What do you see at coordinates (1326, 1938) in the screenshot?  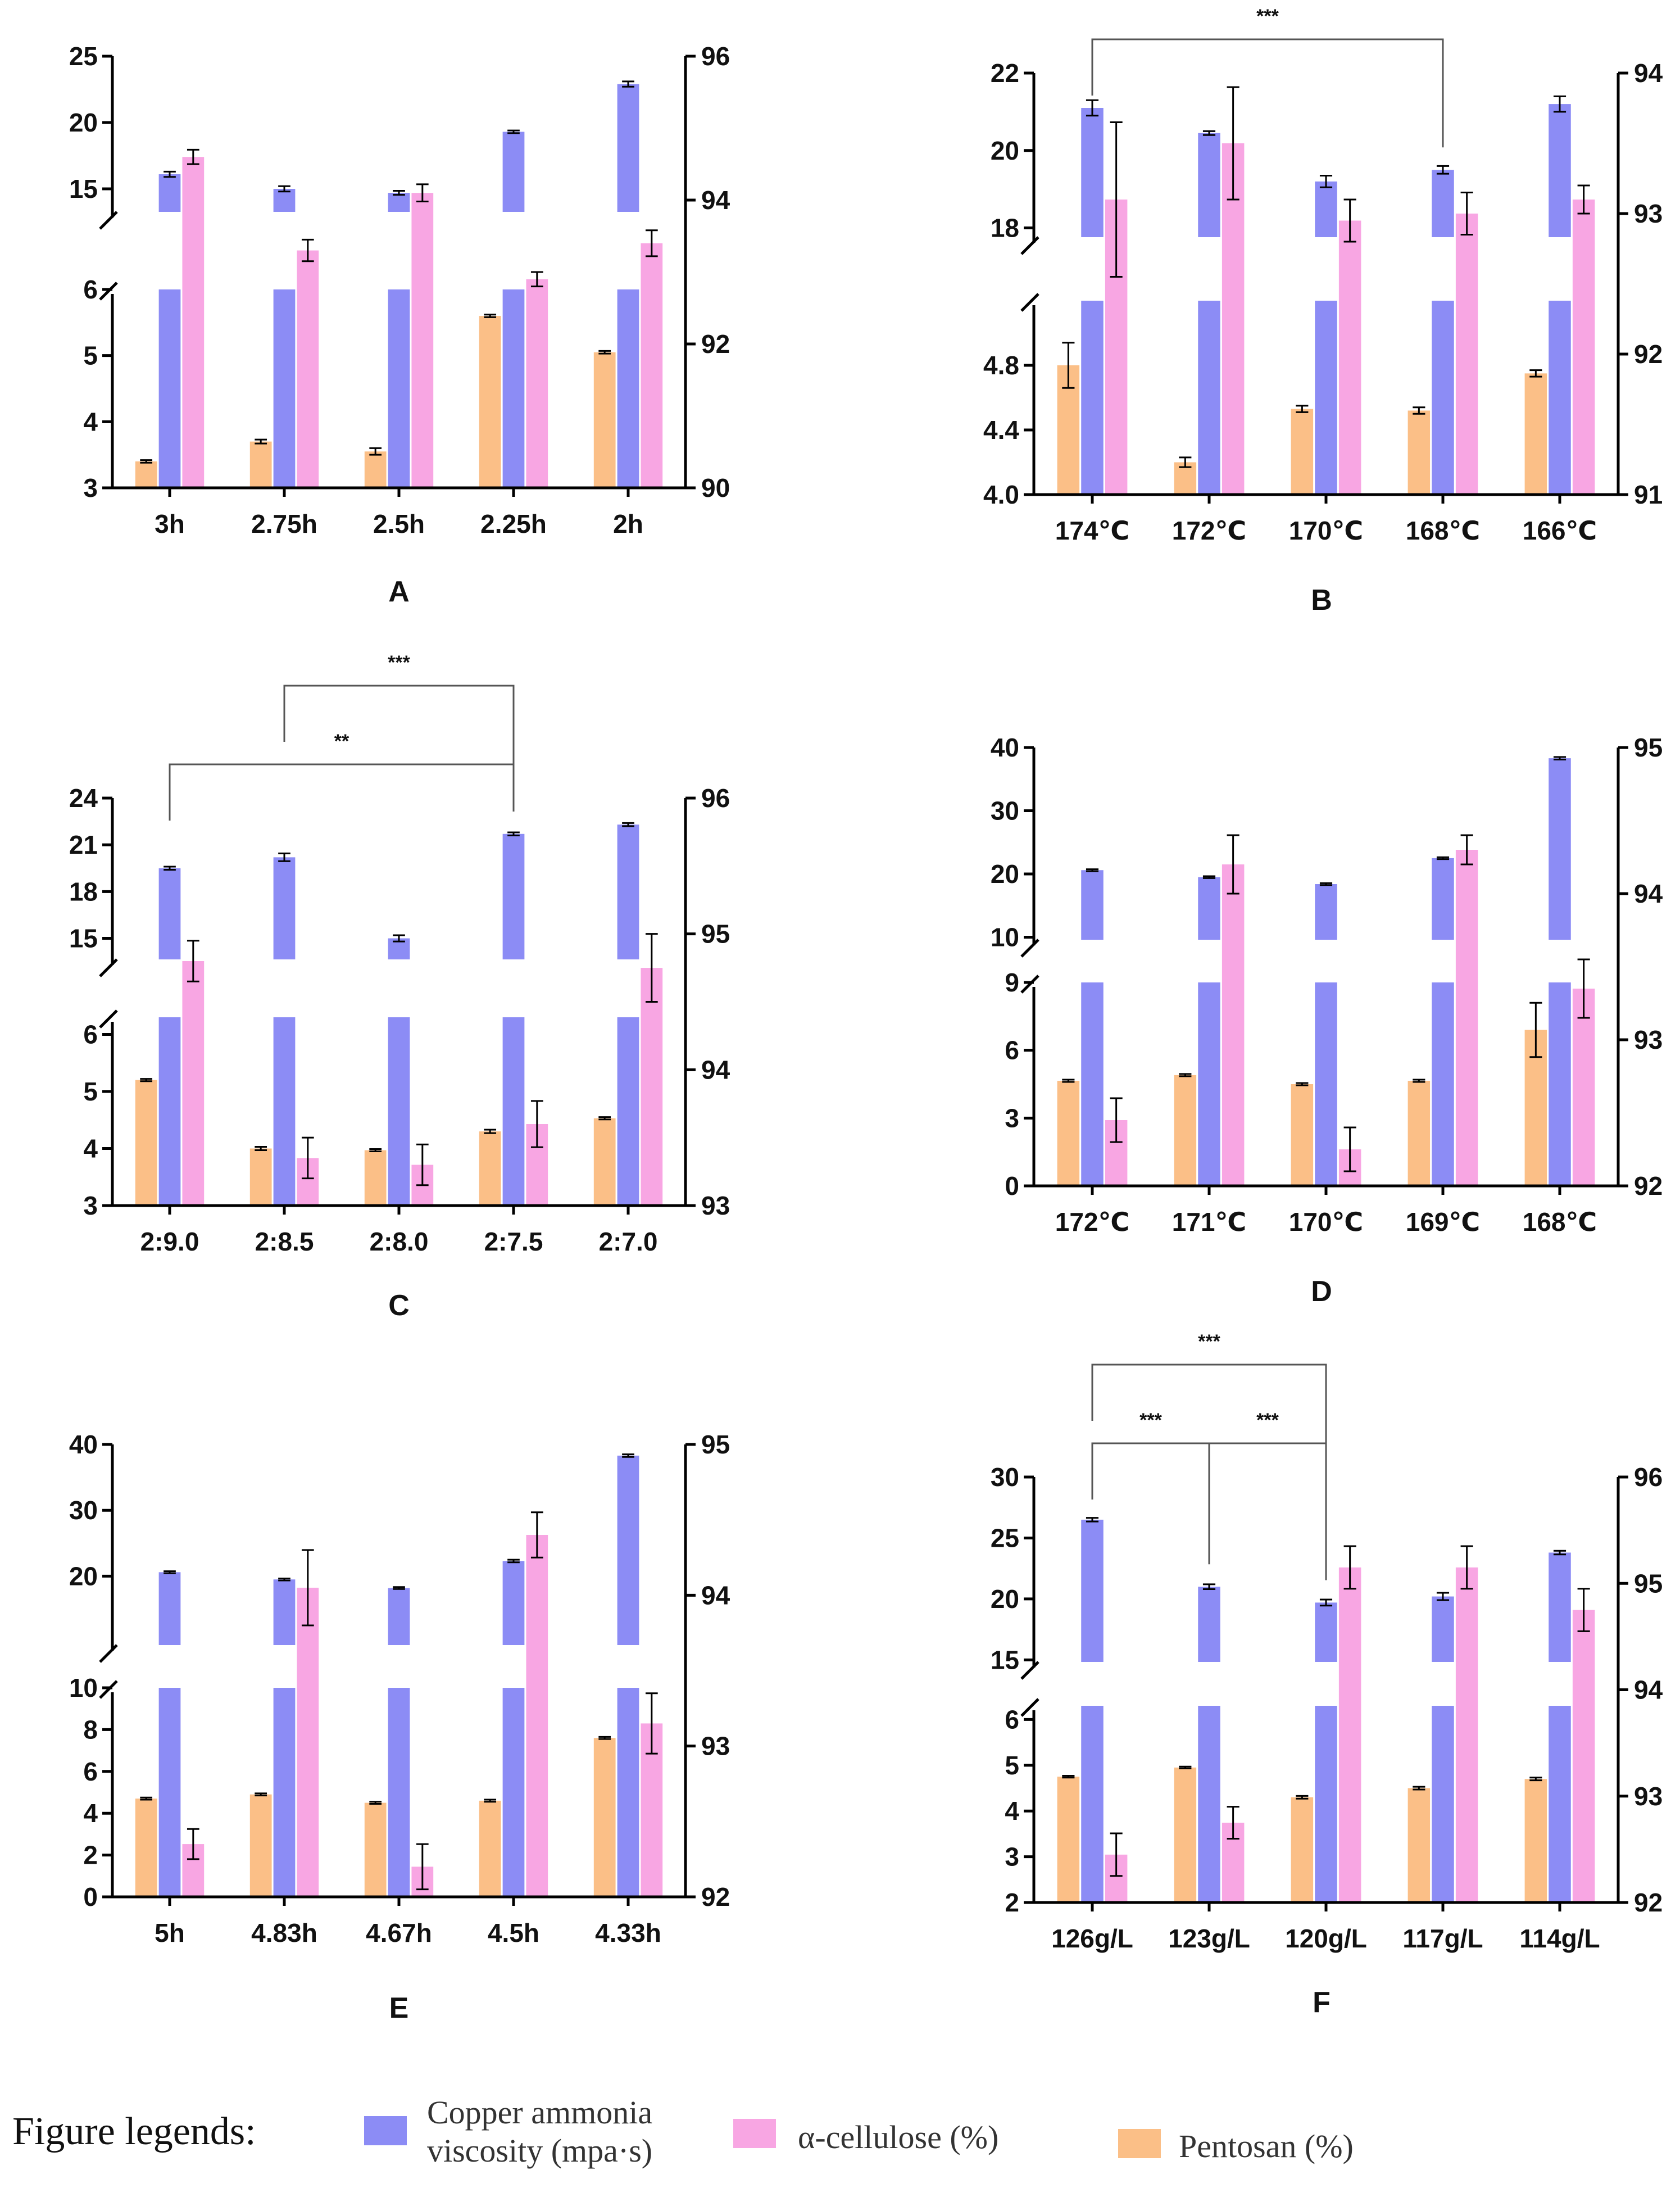 I see `x-tick-label: 120g/L` at bounding box center [1326, 1938].